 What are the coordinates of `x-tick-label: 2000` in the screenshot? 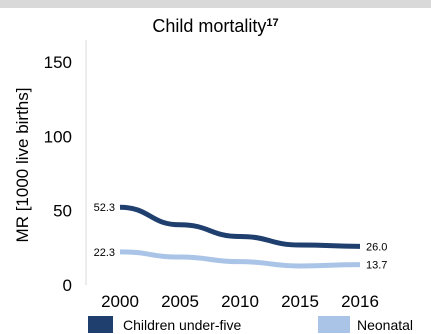 It's located at (120, 301).